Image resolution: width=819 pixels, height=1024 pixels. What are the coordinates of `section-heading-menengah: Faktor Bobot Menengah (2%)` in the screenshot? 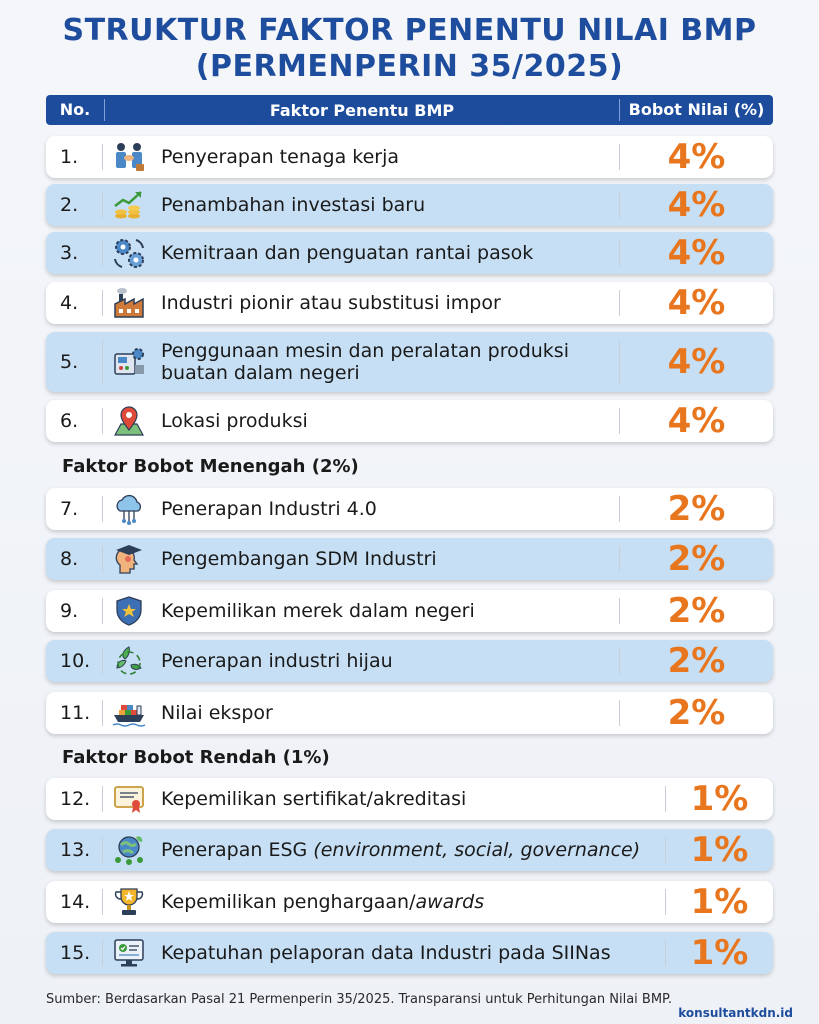 It's located at (210, 466).